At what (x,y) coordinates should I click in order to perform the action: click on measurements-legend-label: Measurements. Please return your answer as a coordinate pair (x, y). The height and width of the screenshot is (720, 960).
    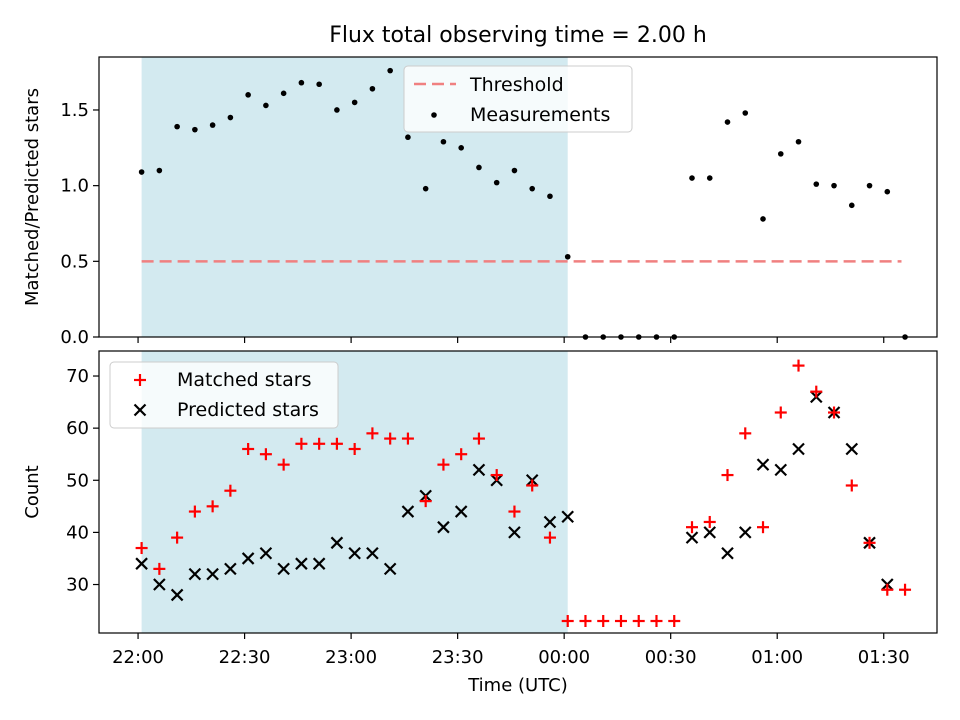
    Looking at the image, I should click on (540, 115).